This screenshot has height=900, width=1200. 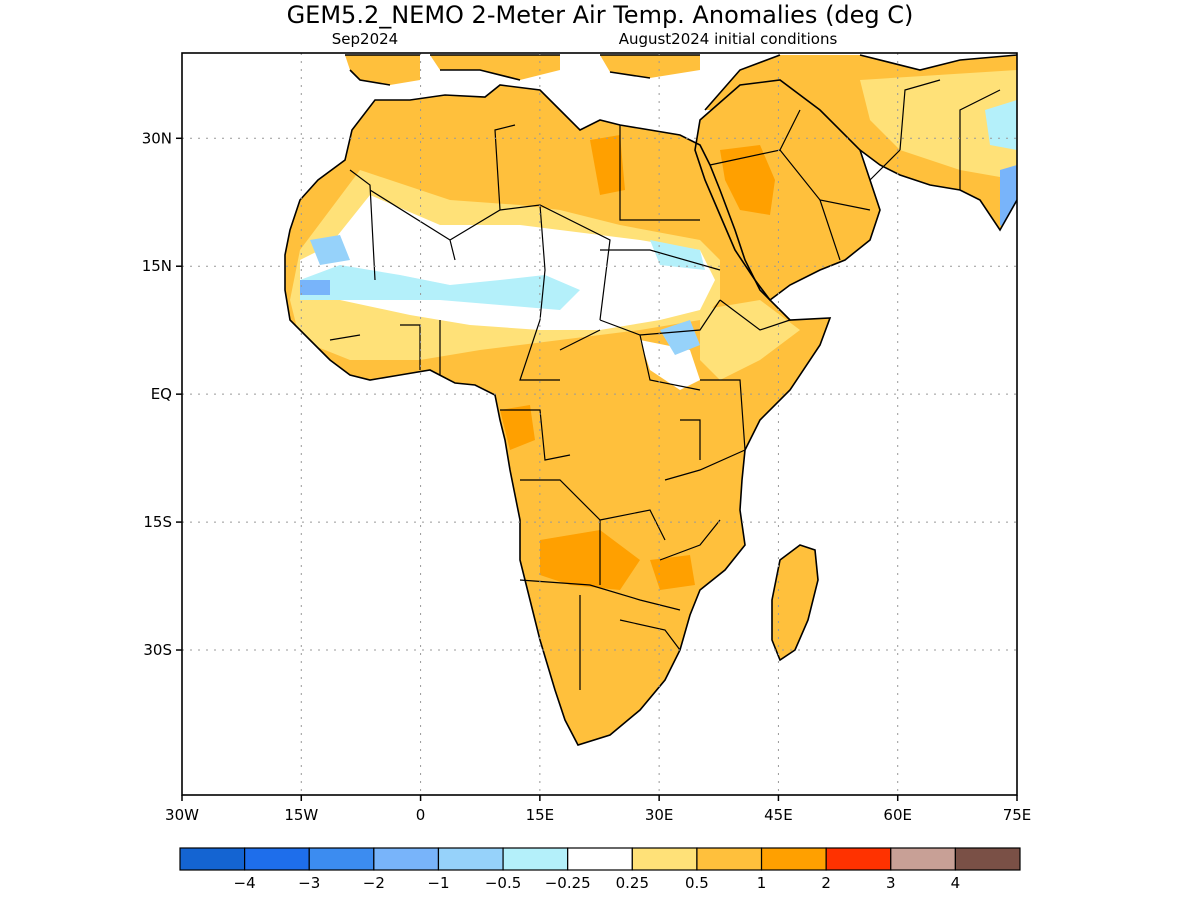 I want to click on angola-hotspot, so click(x=590, y=560).